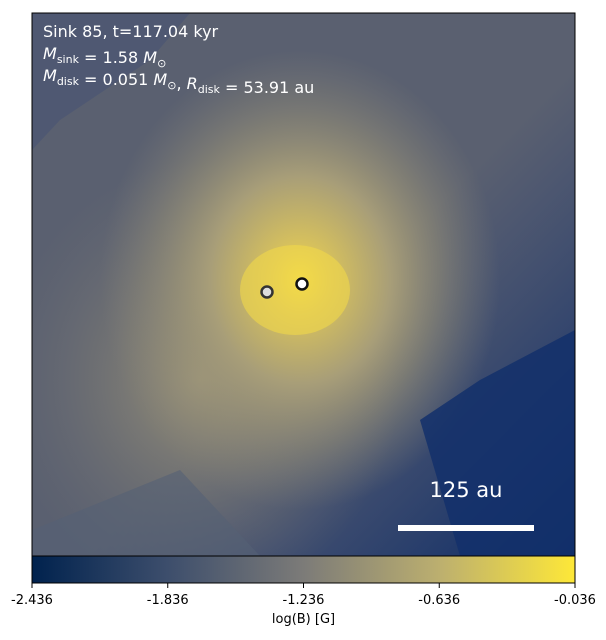 The width and height of the screenshot is (606, 640). I want to click on colorbar, so click(303, 569).